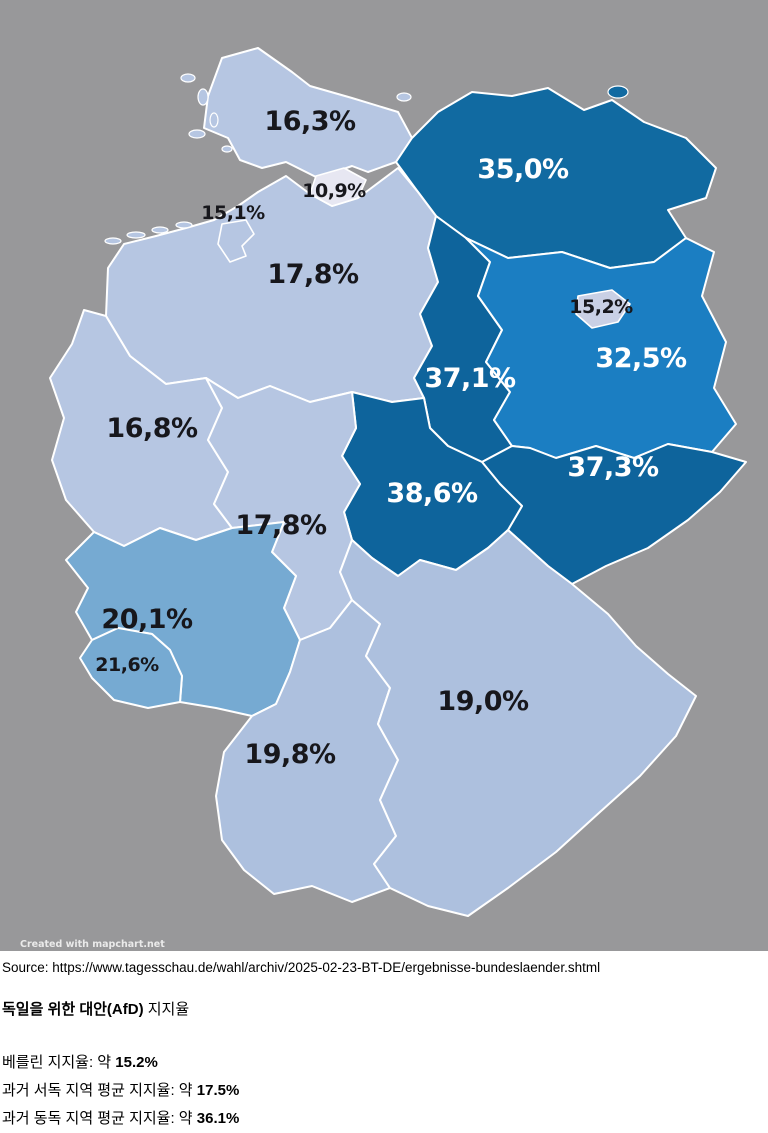 This screenshot has height=1133, width=768. Describe the element at coordinates (470, 378) in the screenshot. I see `label-sachsen-anhalt: 37,1%` at that location.